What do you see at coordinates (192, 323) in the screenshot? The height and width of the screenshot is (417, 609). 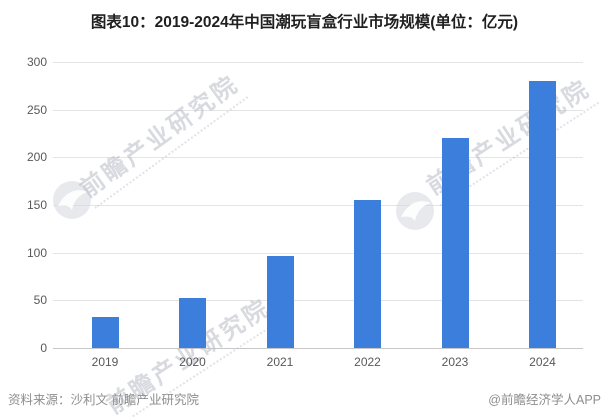 I see `bar-2020` at bounding box center [192, 323].